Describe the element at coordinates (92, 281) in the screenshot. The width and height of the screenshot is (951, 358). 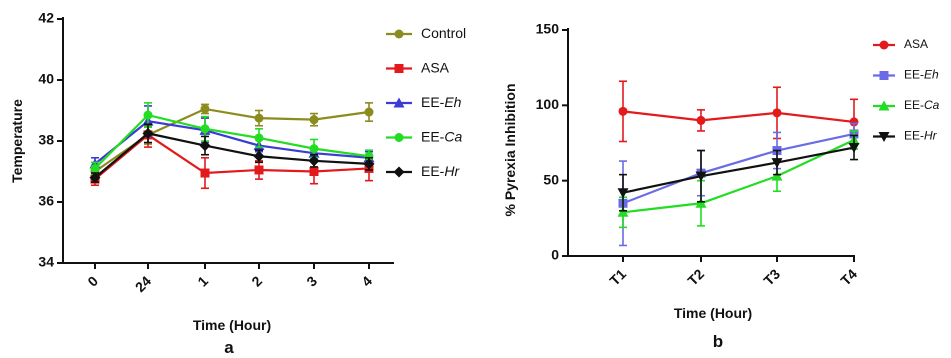
I see `x-tick-label: 0` at that location.